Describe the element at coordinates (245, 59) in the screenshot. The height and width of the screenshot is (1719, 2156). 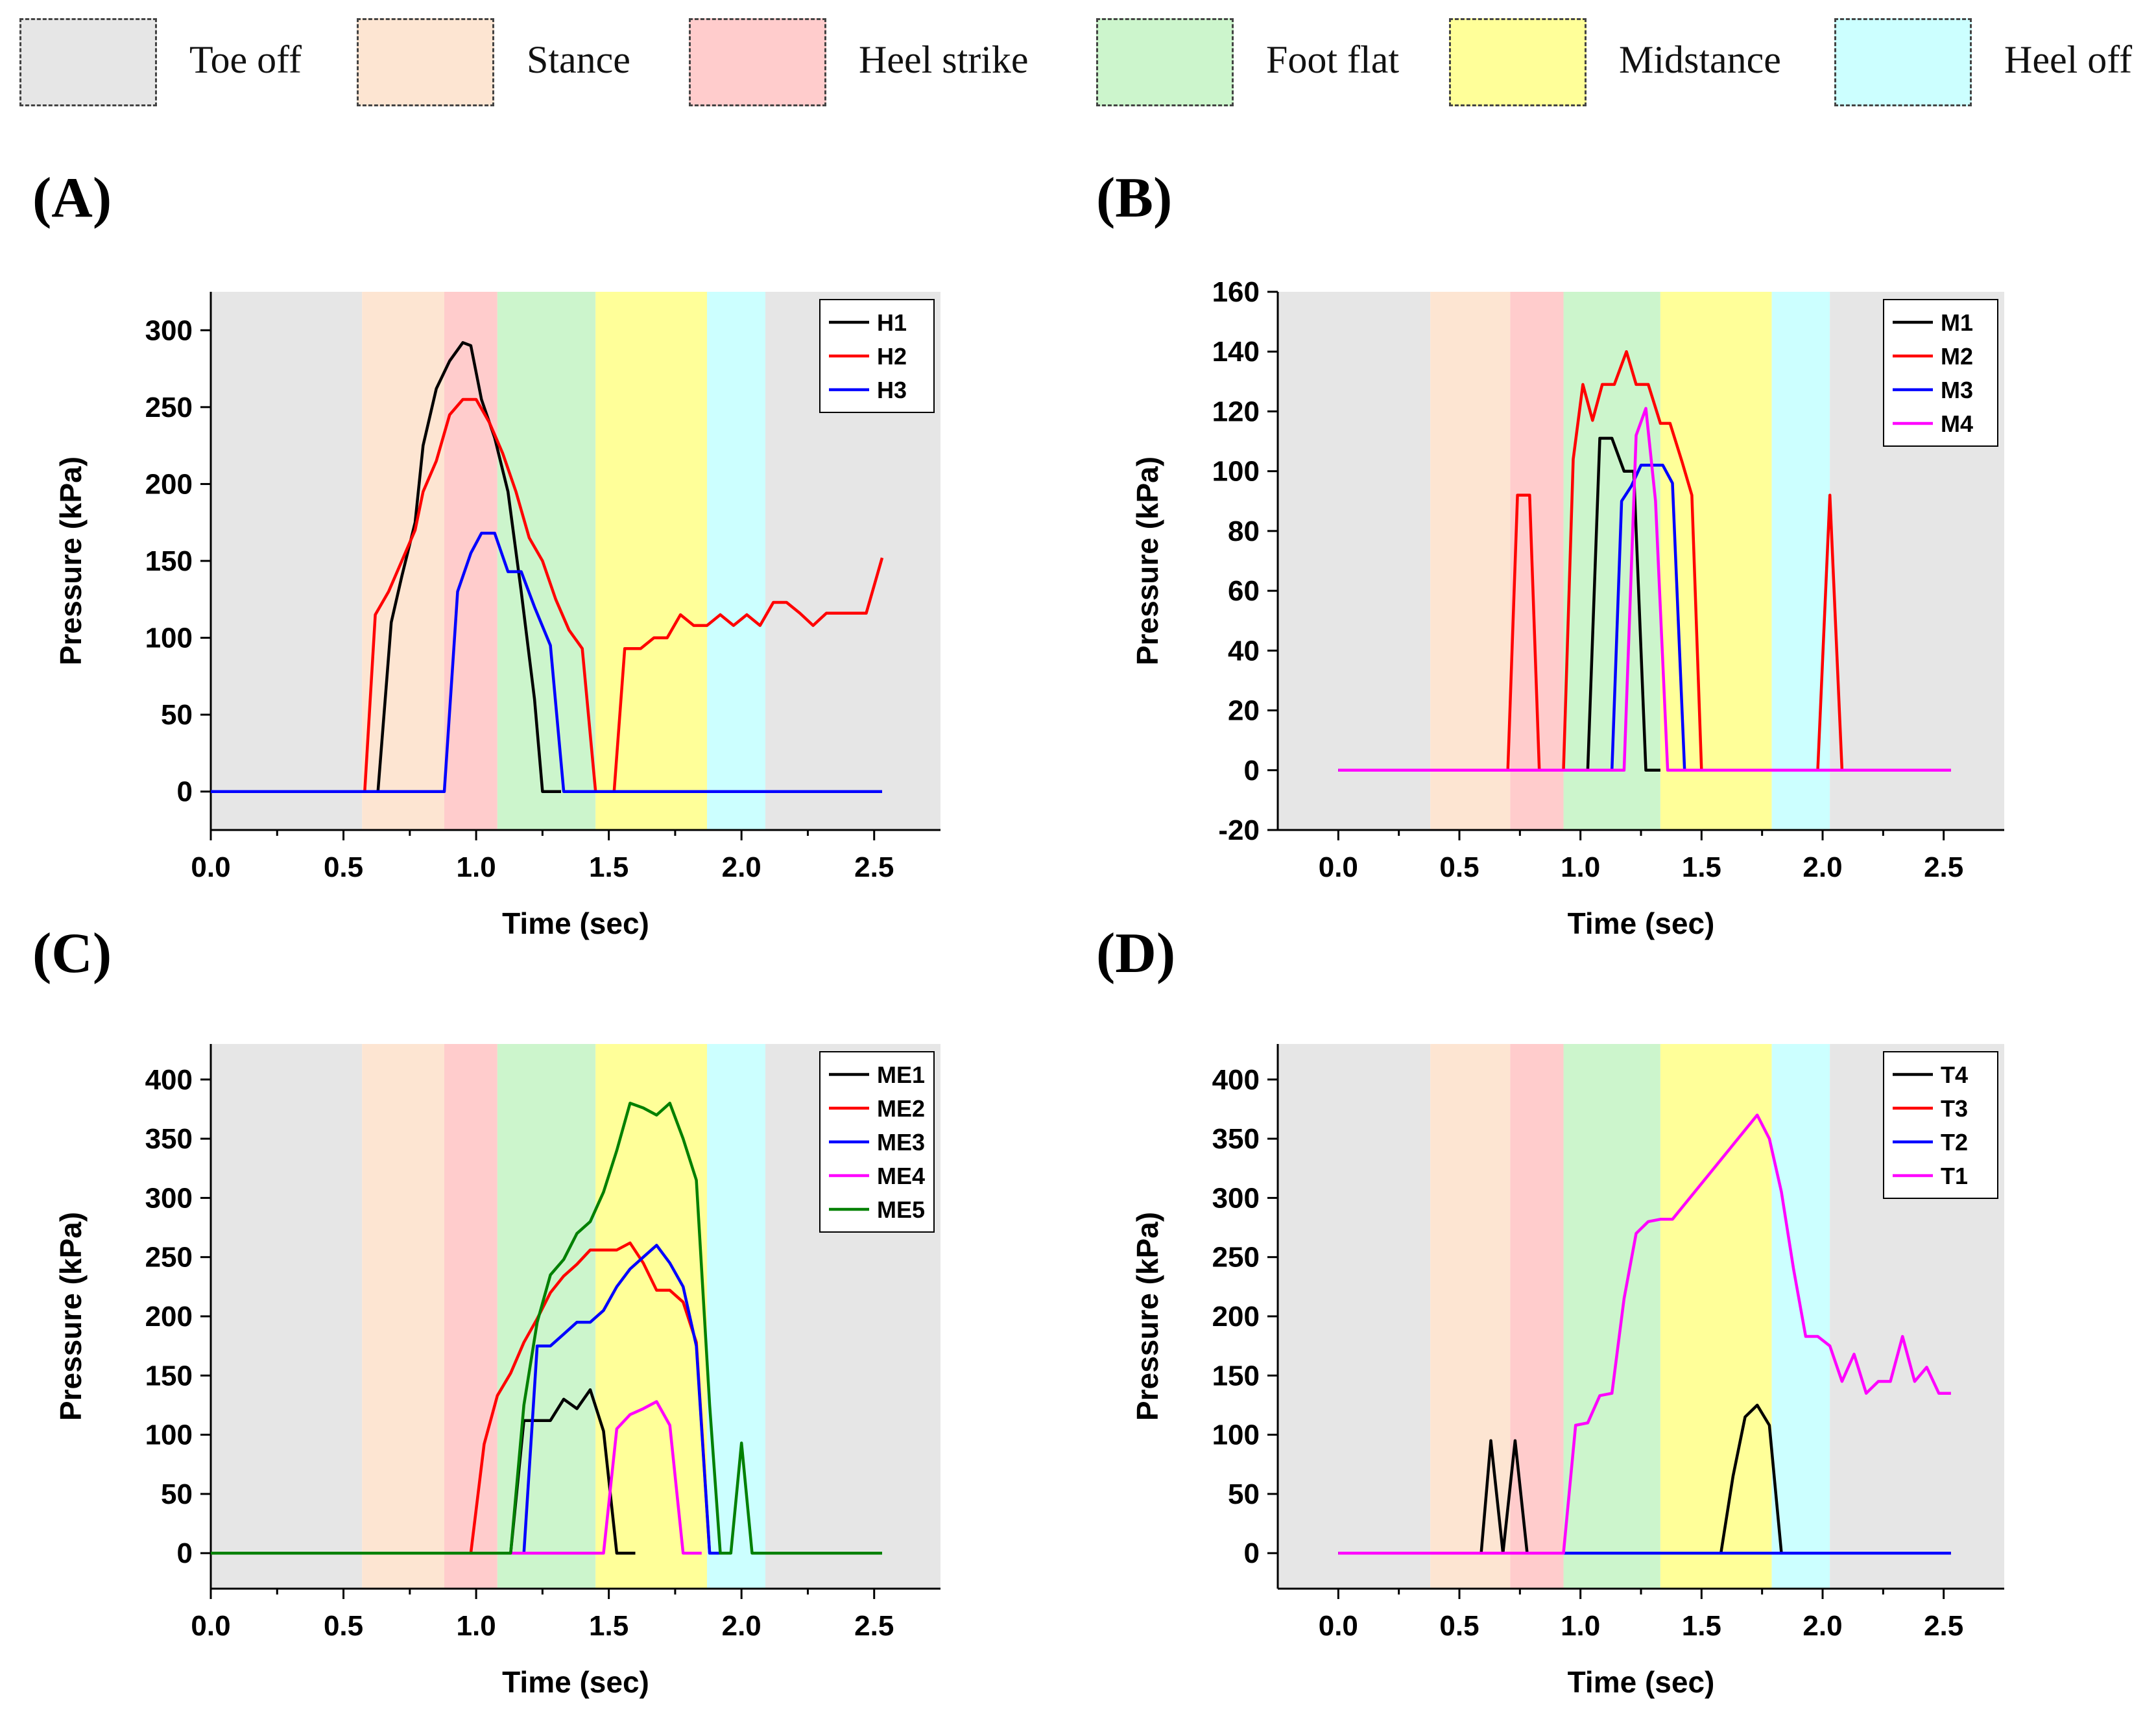
I see `phase-label-toe-off: Toe off` at that location.